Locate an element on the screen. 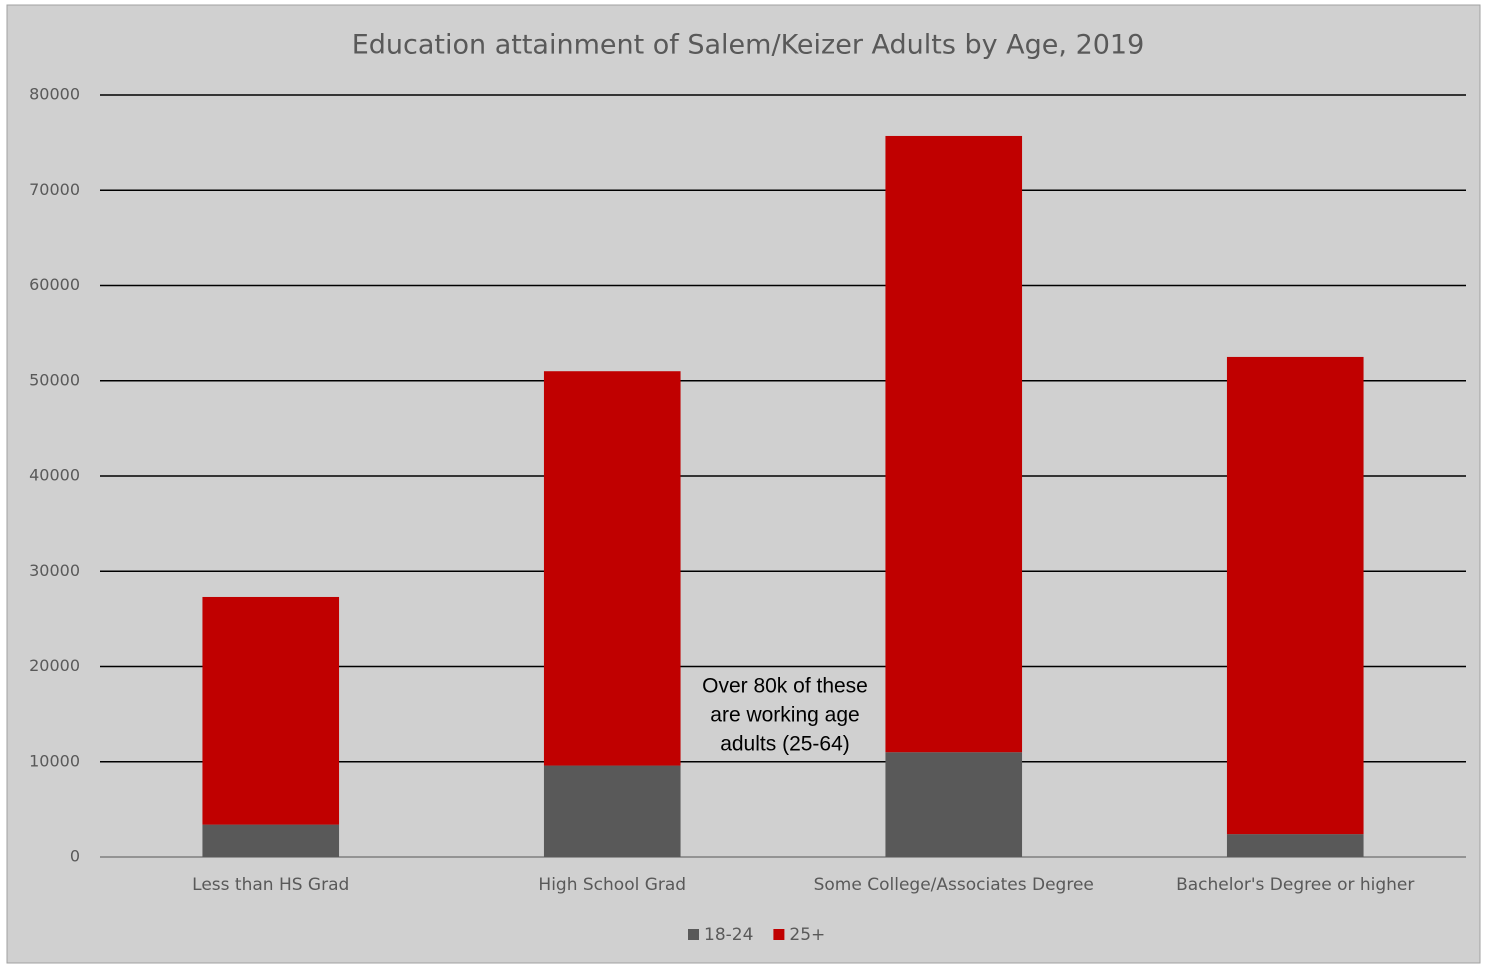 The image size is (1486, 968). y-tick-label: 50000 is located at coordinates (54, 379).